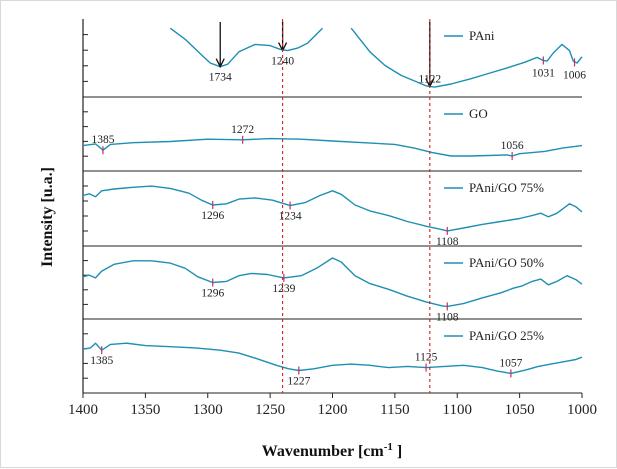 Image resolution: width=617 pixels, height=469 pixels. What do you see at coordinates (220, 63) in the screenshot?
I see `peak-arrow-head` at bounding box center [220, 63].